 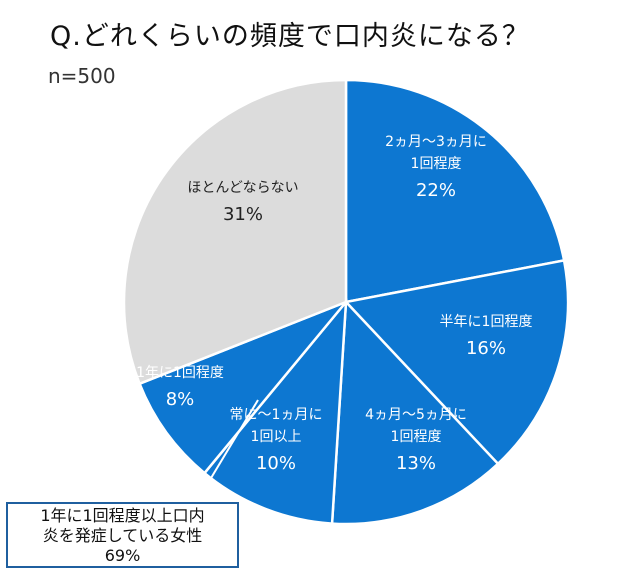 I want to click on callout-line-1: 1年に1回程度以上口内, so click(x=122, y=515).